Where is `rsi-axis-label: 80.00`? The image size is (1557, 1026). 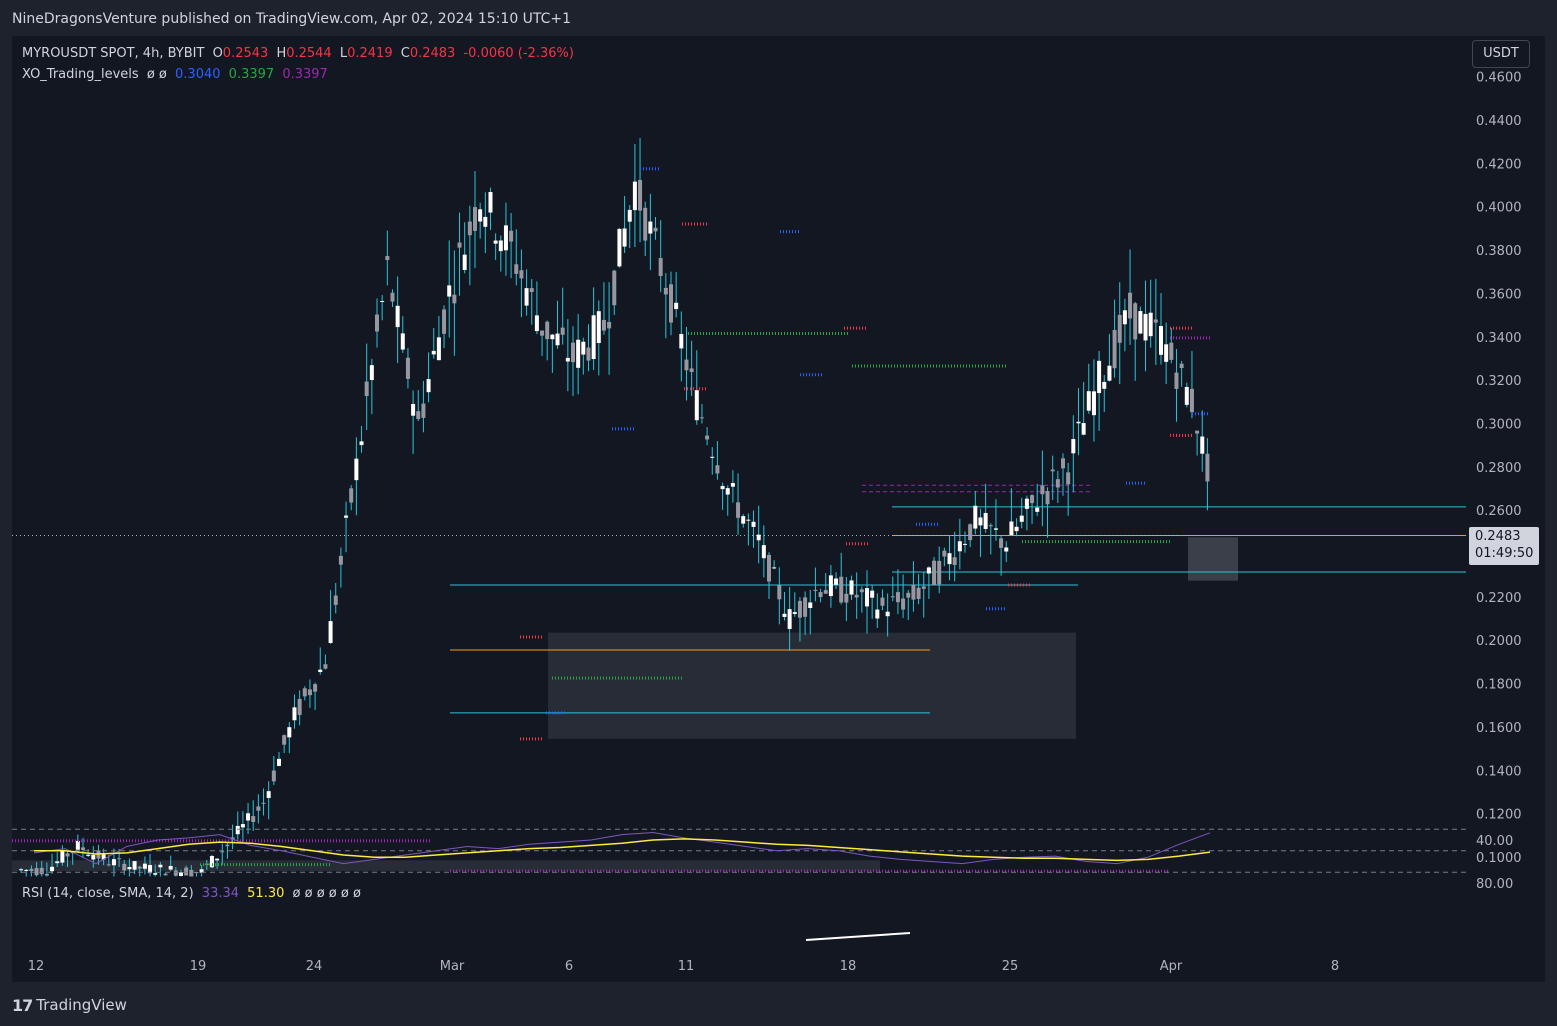
rsi-axis-label: 80.00 is located at coordinates (1494, 884).